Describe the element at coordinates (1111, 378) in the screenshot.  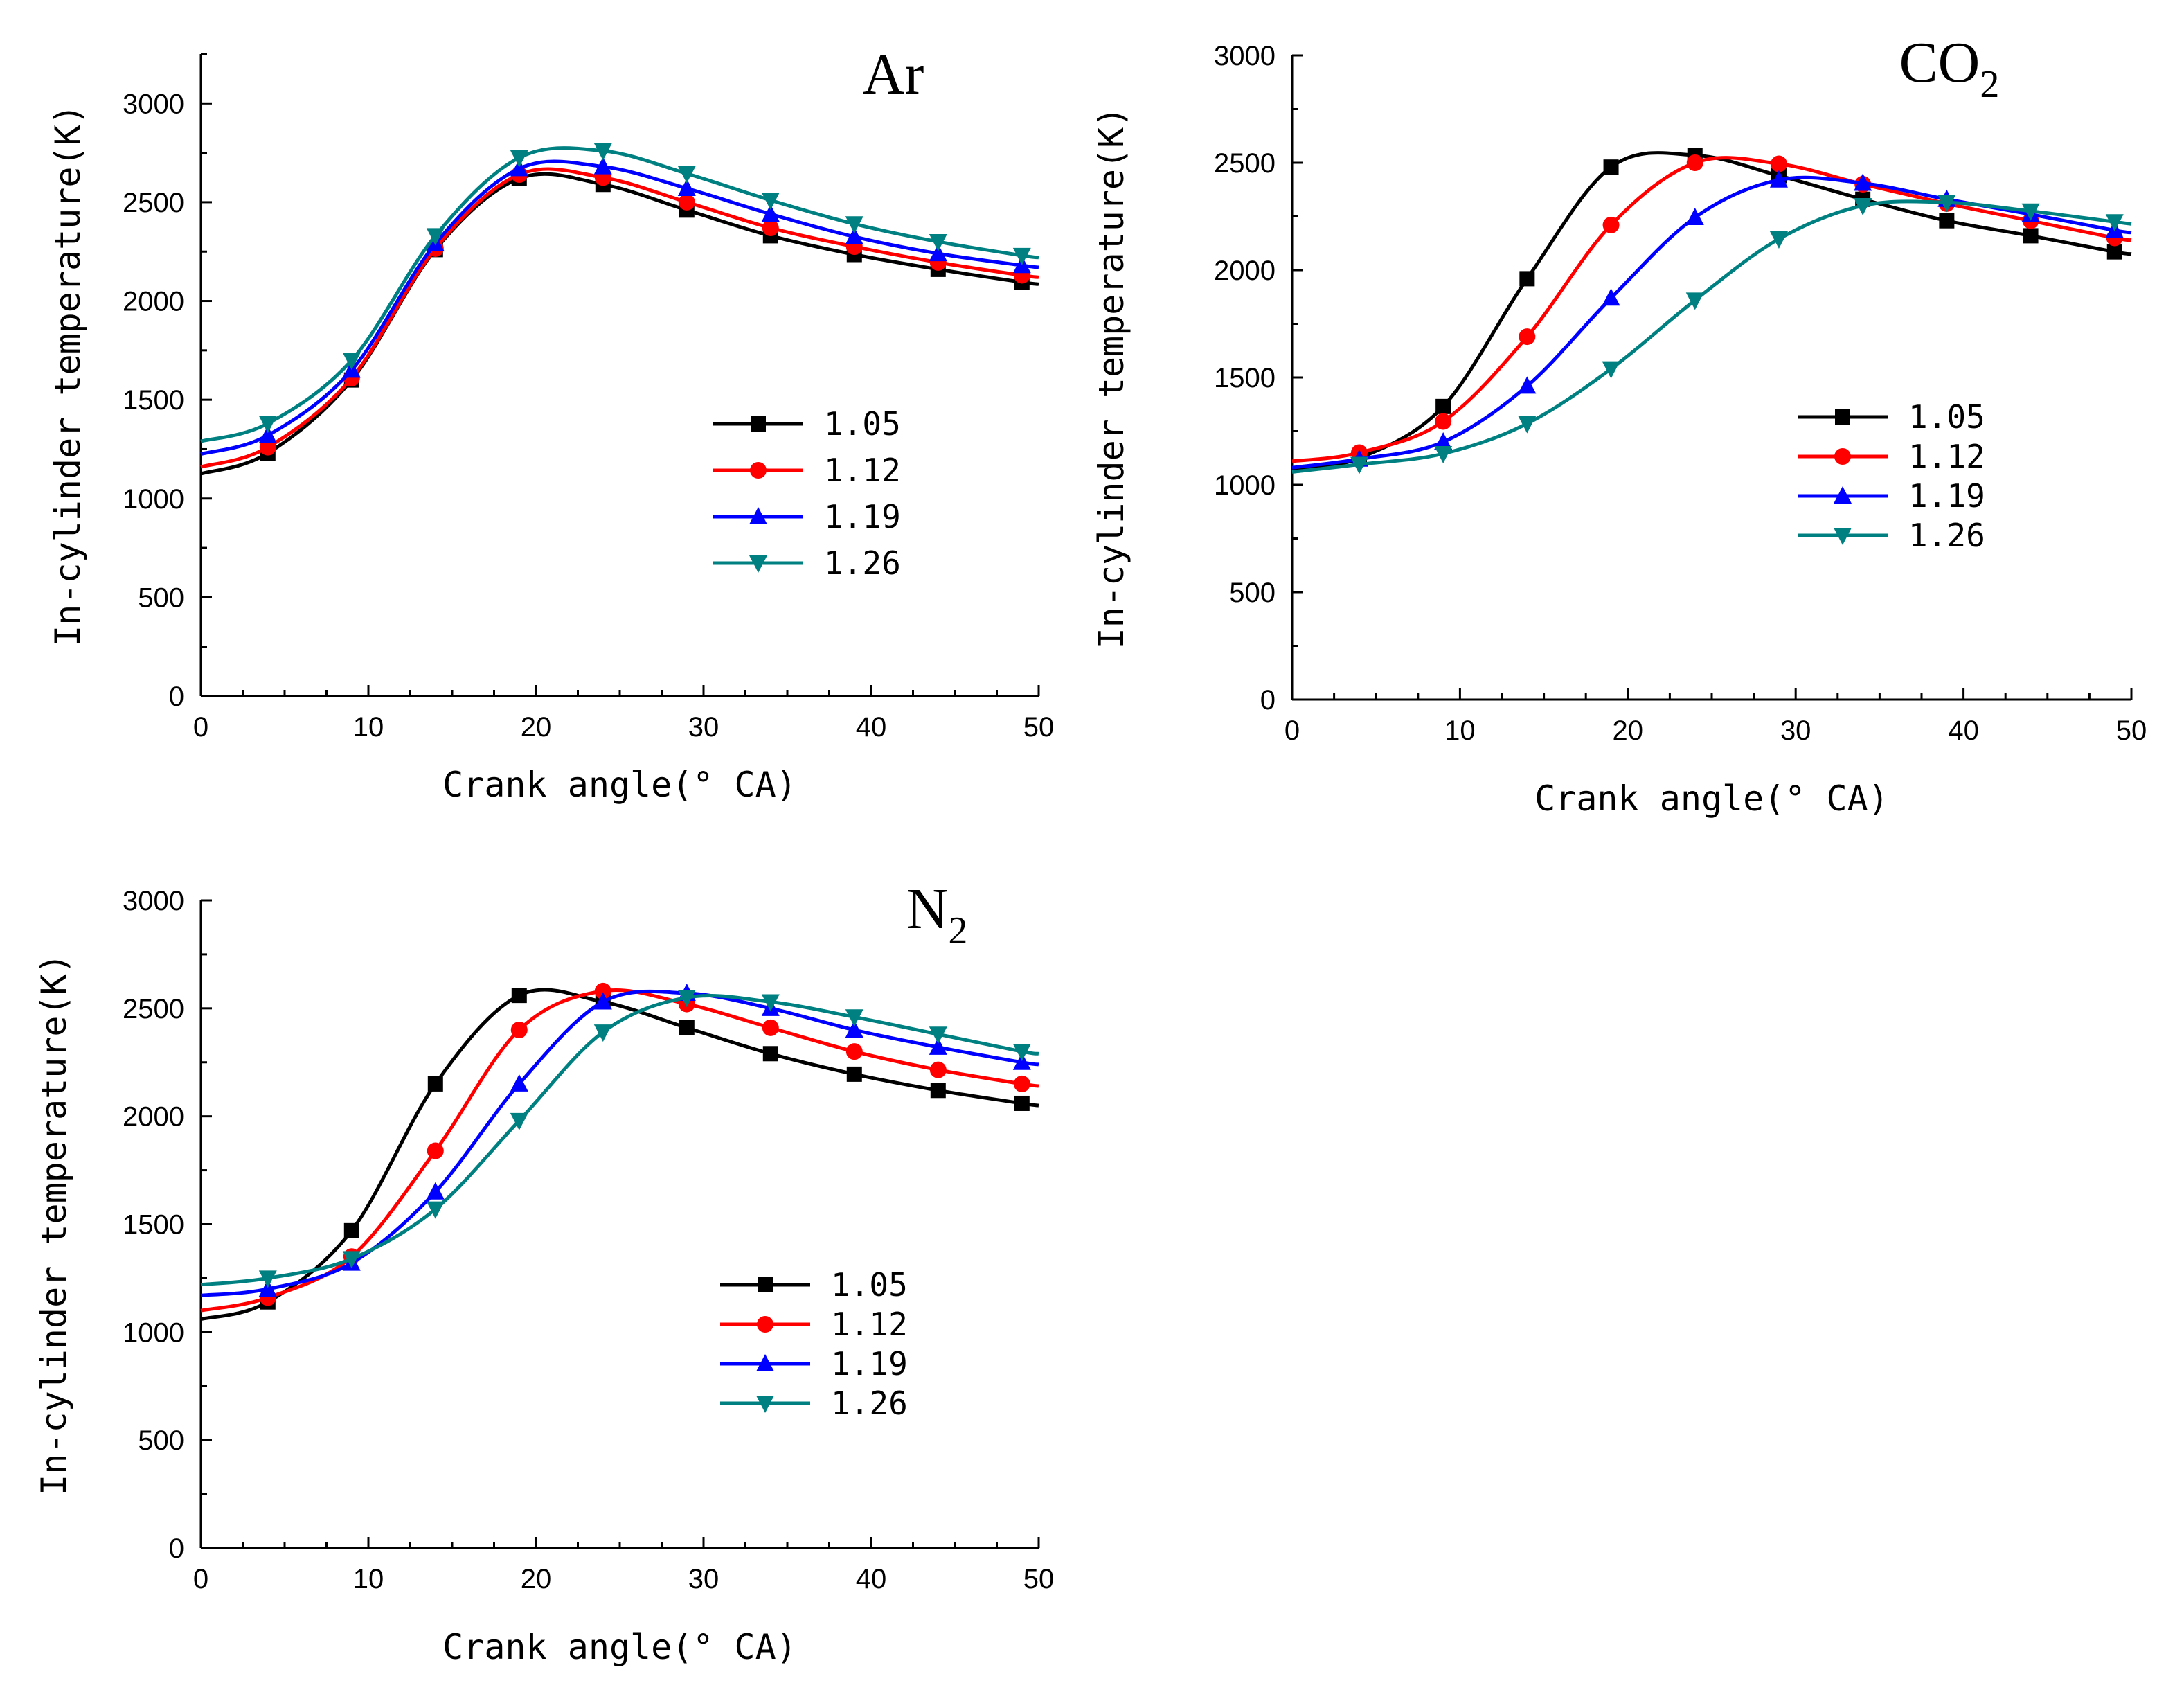
I see `y-axis-title: In-cylinder temperature(K)` at that location.